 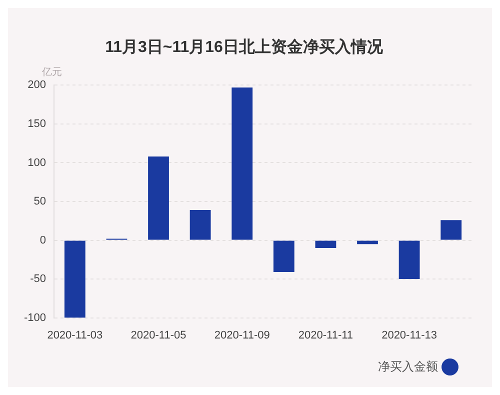 I want to click on y-tick-label: -100, so click(x=35, y=318).